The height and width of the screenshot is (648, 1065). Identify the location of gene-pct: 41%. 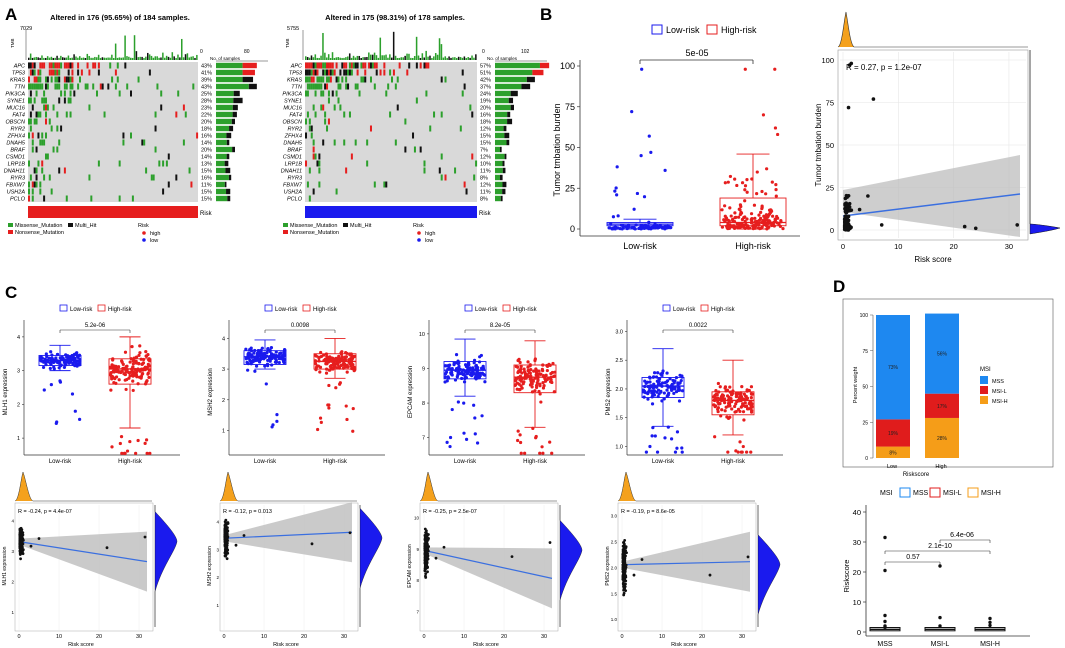
(206, 74).